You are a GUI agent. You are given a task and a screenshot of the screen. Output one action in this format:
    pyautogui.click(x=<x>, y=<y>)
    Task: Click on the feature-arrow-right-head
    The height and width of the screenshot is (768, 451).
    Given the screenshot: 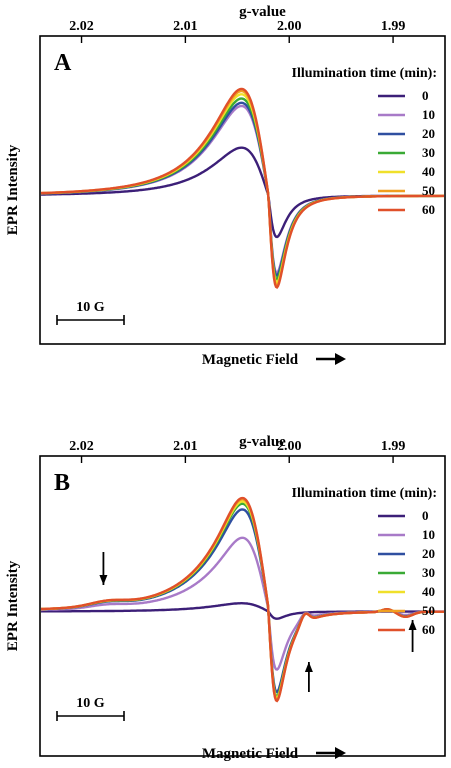 What is the action you would take?
    pyautogui.click(x=412, y=625)
    